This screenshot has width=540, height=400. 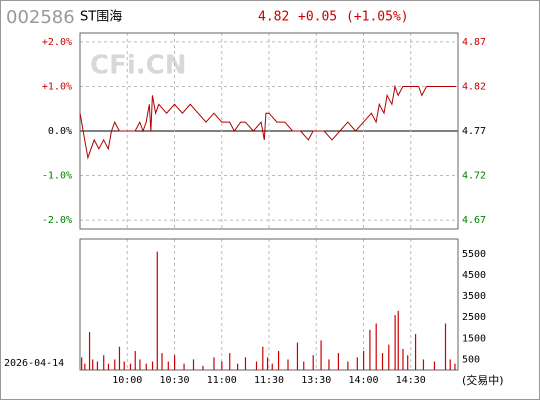 I want to click on watermark: CFi.CN, so click(x=138, y=66).